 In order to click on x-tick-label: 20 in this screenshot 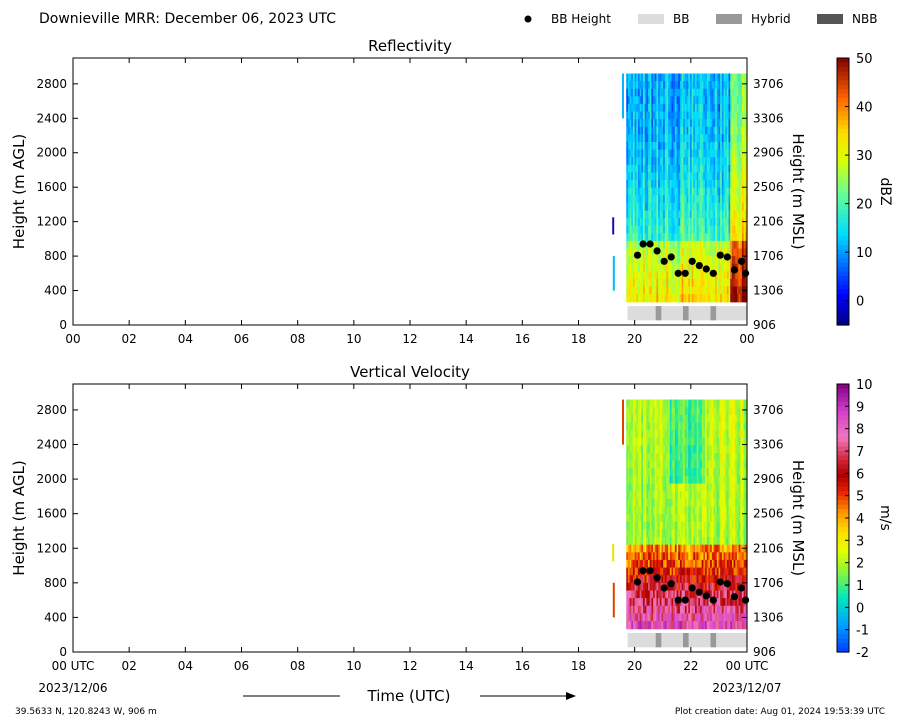, I will do `click(634, 339)`.